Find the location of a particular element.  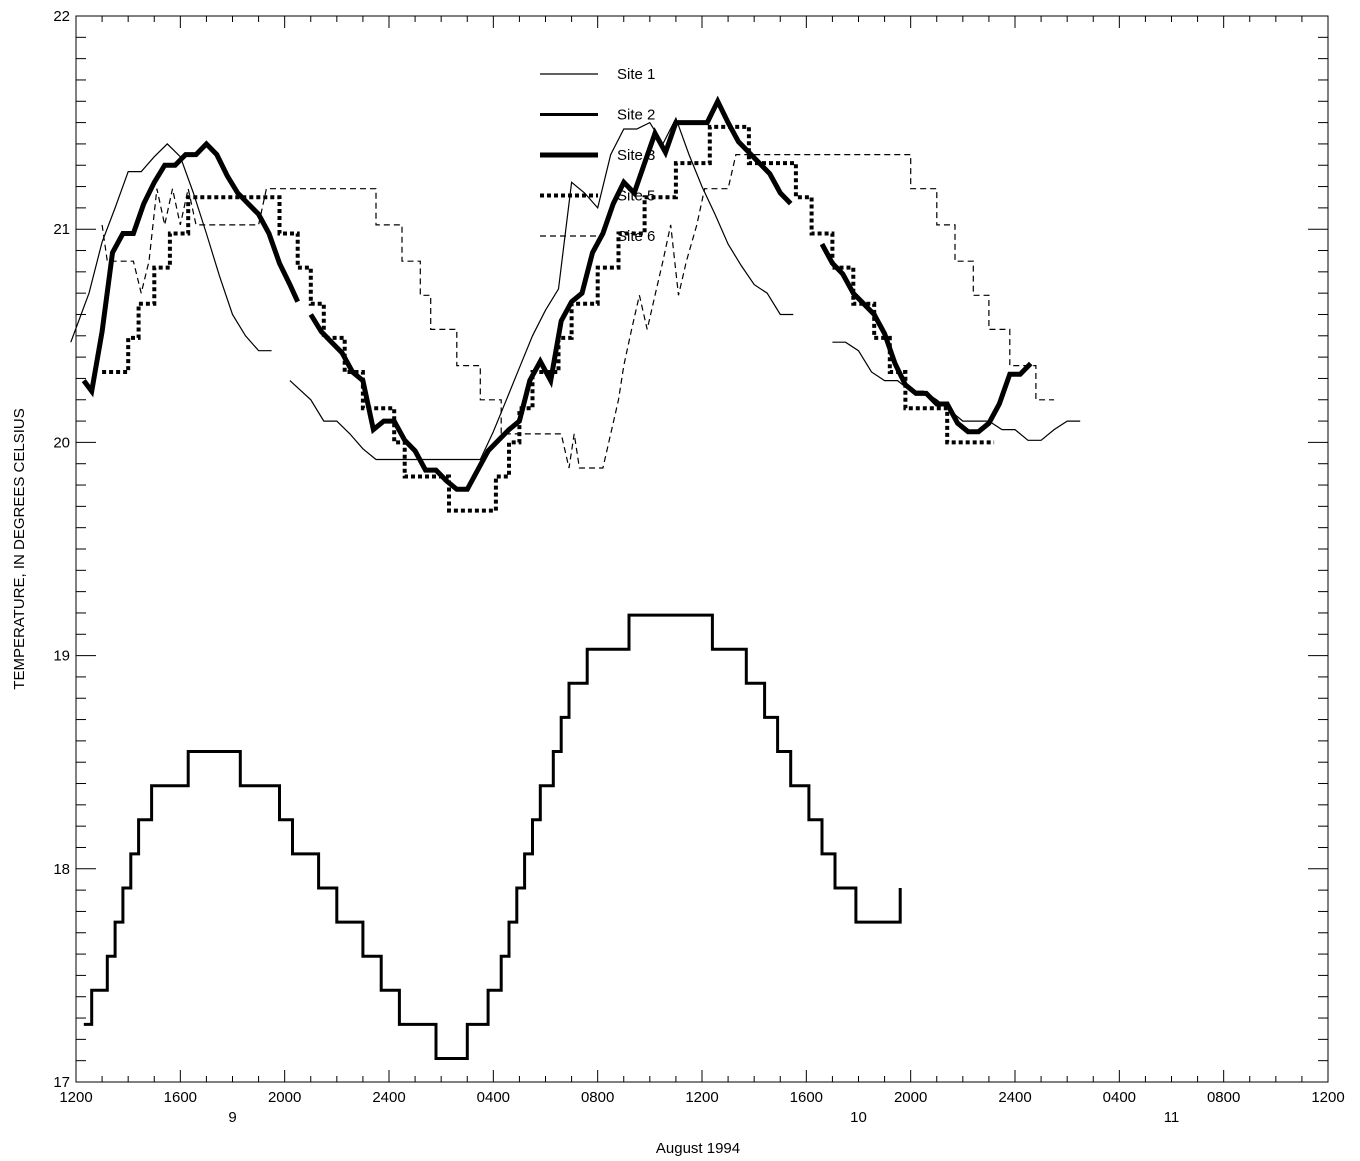

x-axis-title: August 1994 is located at coordinates (698, 1148).